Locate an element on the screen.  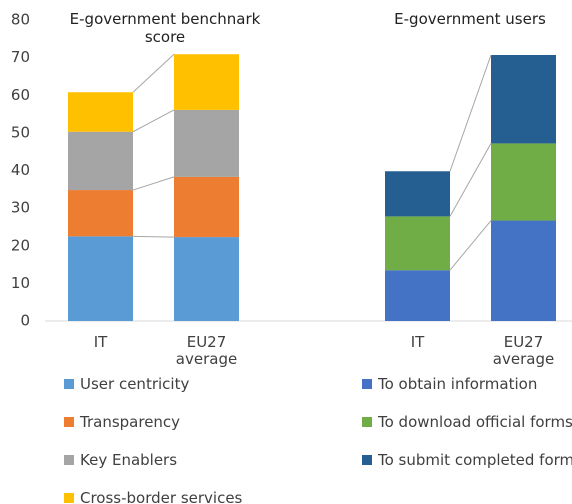
legend-item: To obtain information is located at coordinates (449, 384).